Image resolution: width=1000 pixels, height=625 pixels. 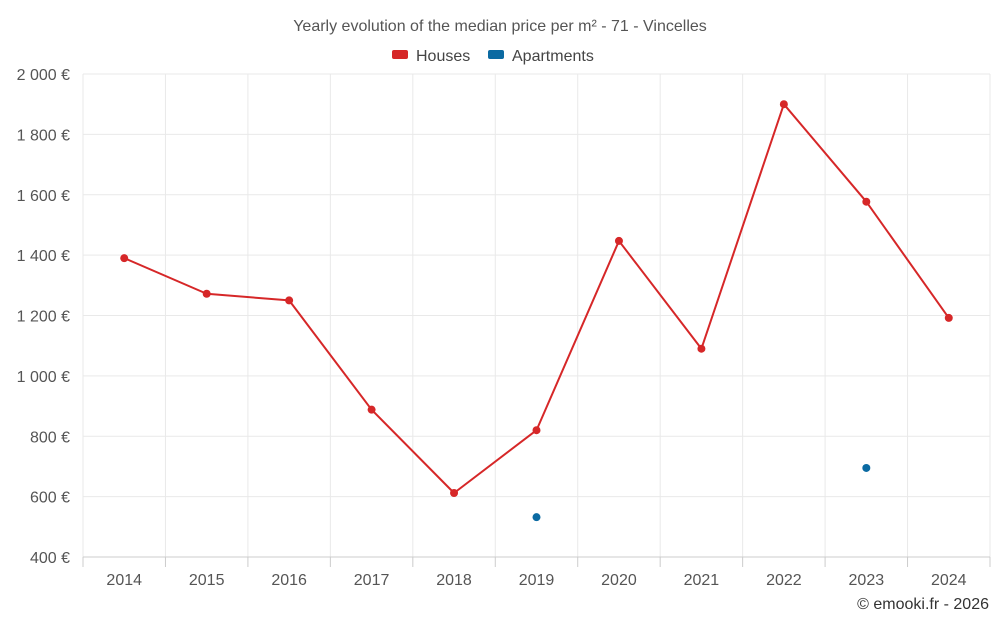 What do you see at coordinates (866, 201) in the screenshot?
I see `data-point-houses-2023` at bounding box center [866, 201].